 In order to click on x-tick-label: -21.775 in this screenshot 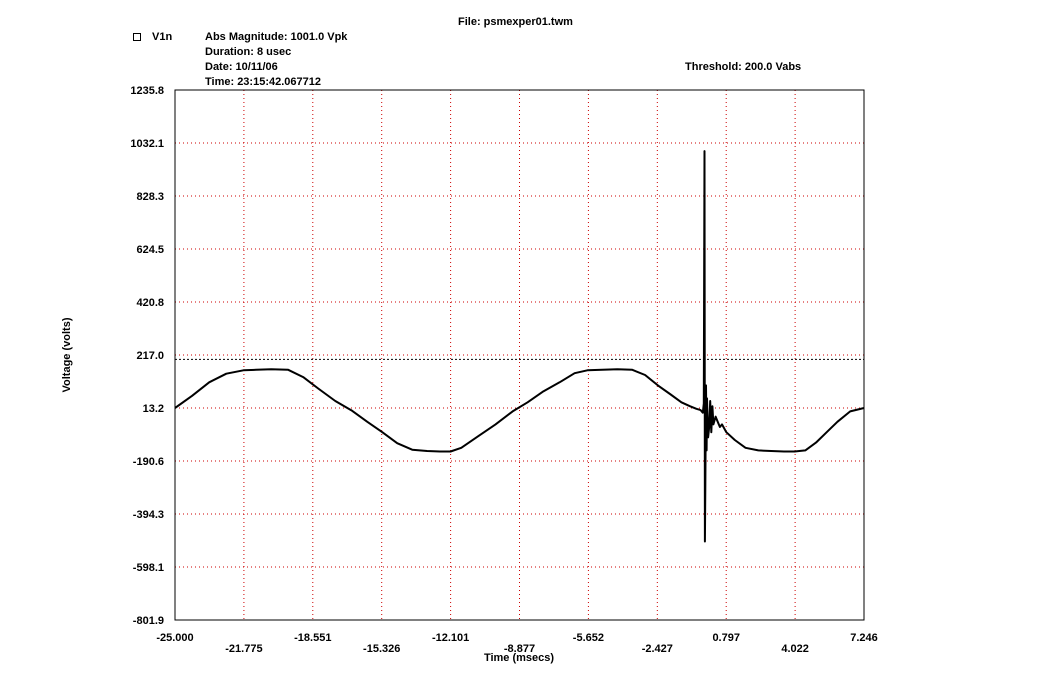, I will do `click(243, 649)`.